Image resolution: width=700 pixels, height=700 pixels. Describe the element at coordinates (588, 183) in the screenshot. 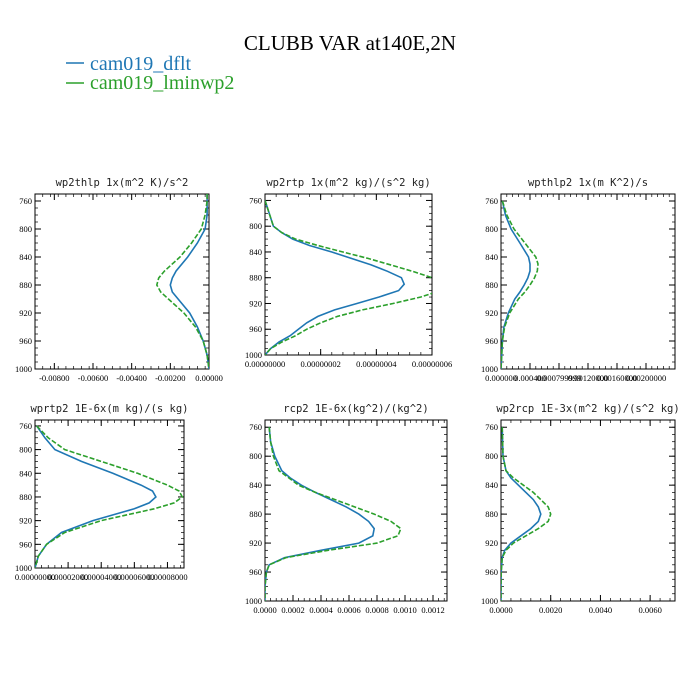

I see `panel-title: wpthlp2 1x(m K^2)/s` at that location.